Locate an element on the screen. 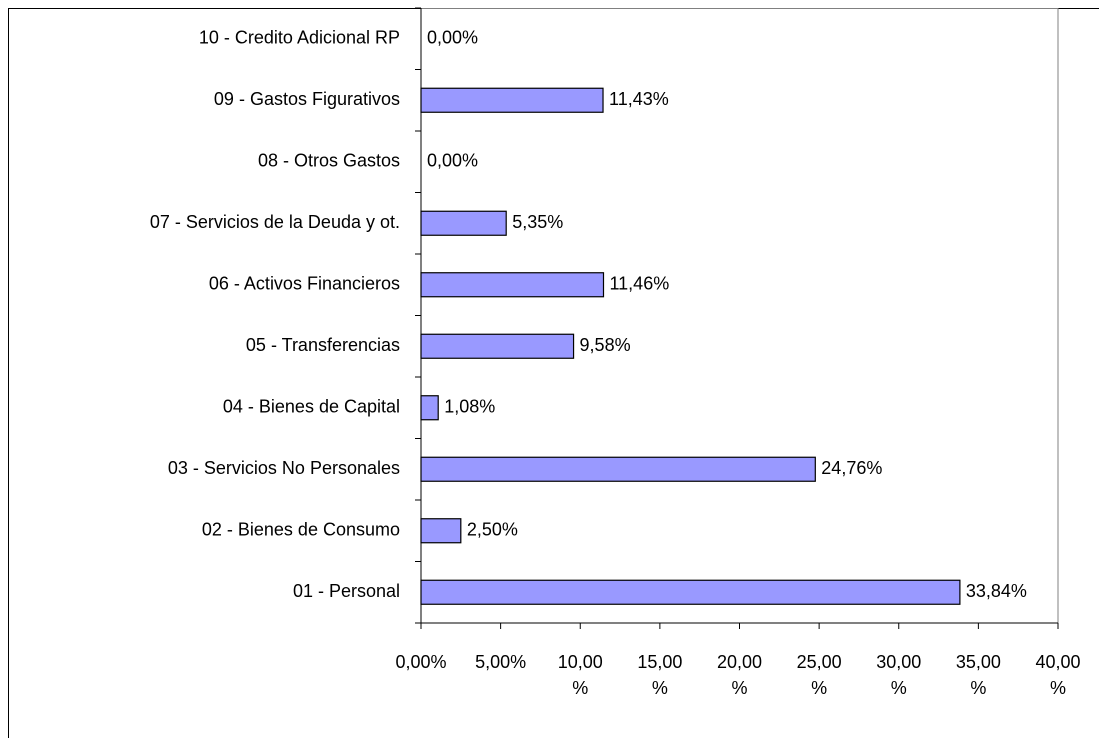 The image size is (1099, 738). x-tick-label: 5,00% is located at coordinates (501, 662).